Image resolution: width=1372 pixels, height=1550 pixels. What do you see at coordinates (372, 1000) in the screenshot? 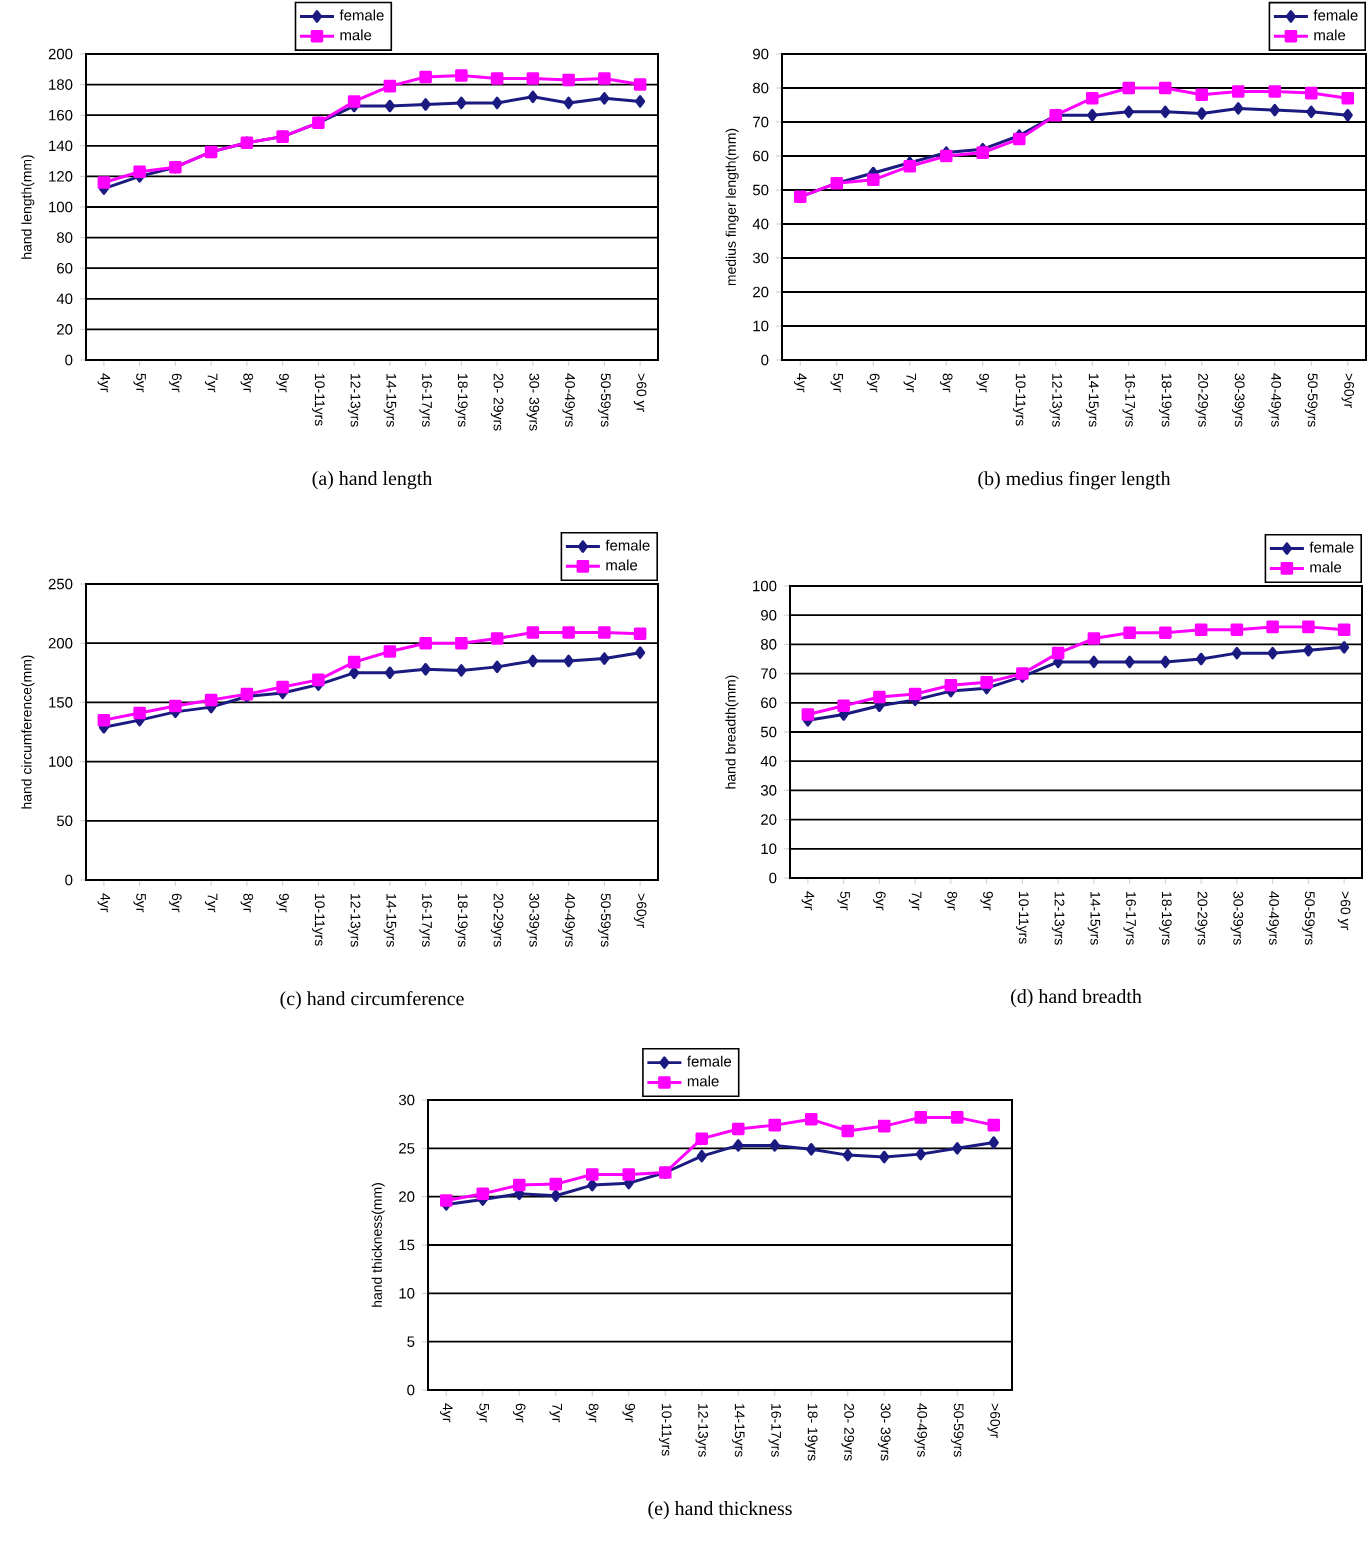
I see `text: (c) hand circumference` at bounding box center [372, 1000].